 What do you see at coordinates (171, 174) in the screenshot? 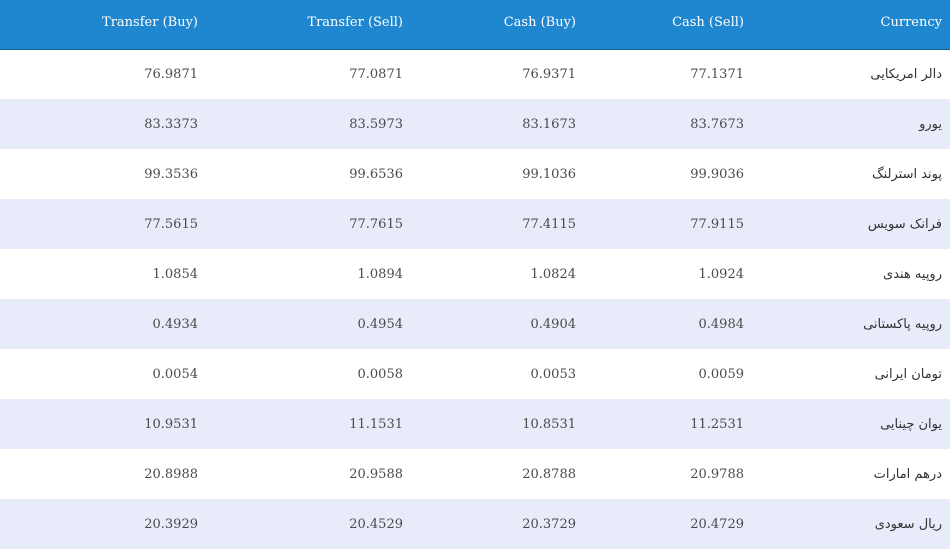
I see `transfer-buy-cell: 99.3536` at bounding box center [171, 174].